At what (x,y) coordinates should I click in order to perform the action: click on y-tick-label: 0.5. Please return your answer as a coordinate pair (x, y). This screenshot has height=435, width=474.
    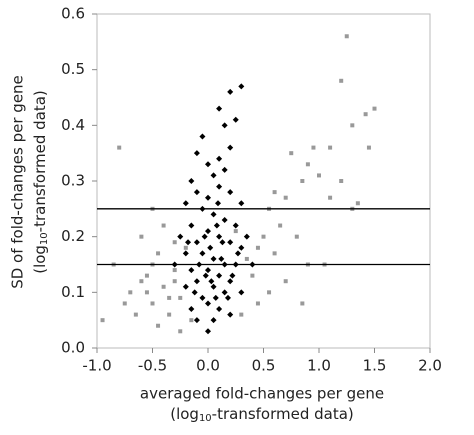
    Looking at the image, I should click on (73, 69).